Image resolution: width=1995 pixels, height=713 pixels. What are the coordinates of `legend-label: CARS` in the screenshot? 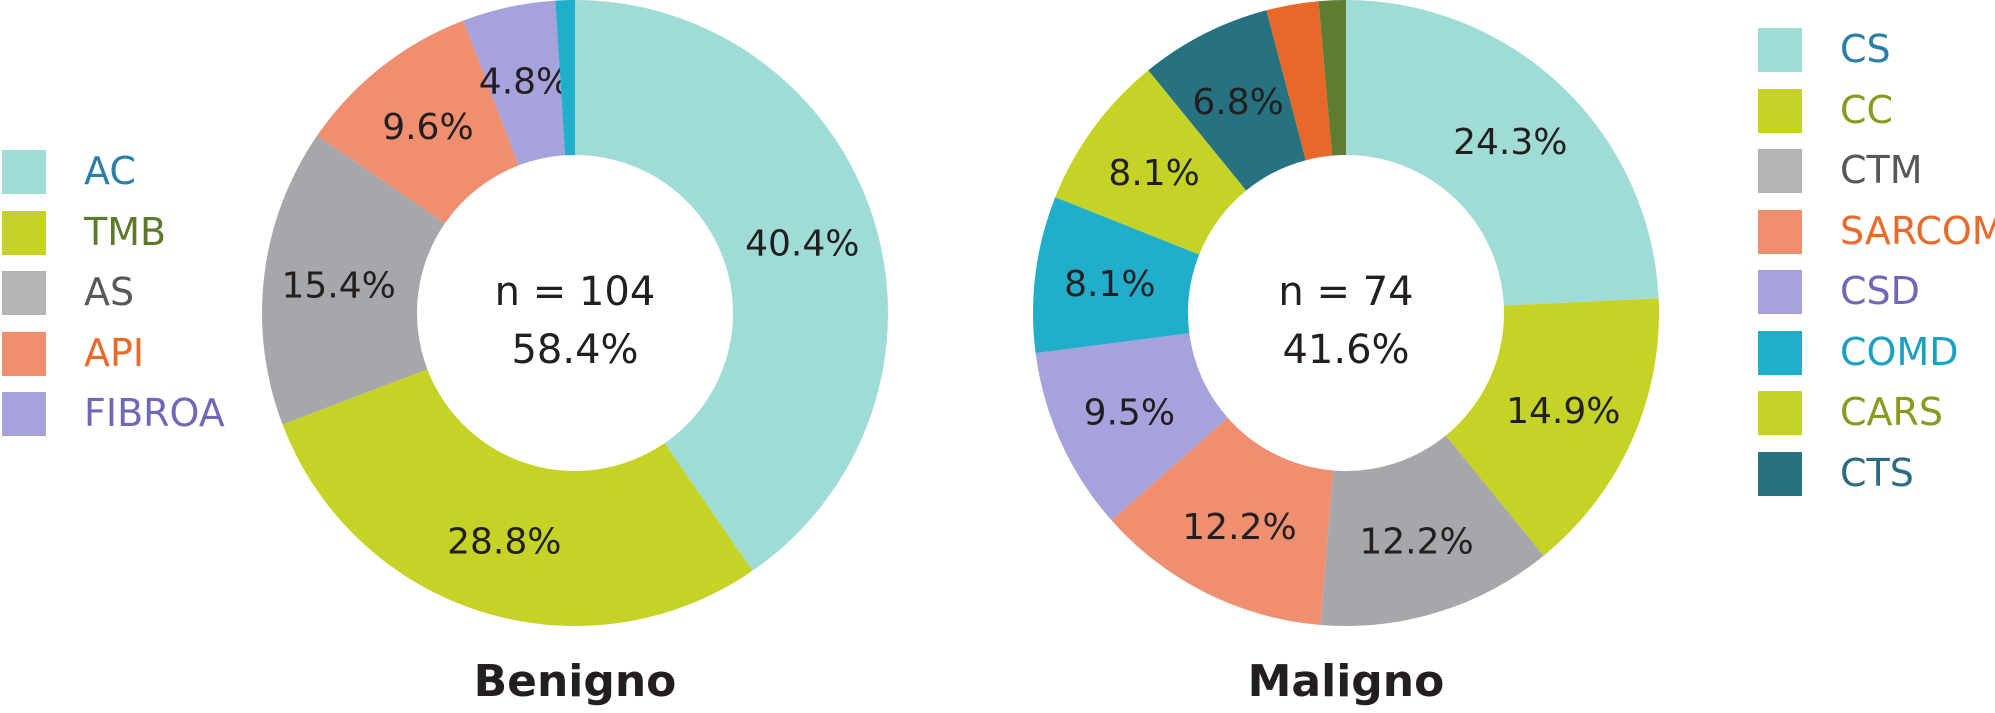 It's located at (1892, 412).